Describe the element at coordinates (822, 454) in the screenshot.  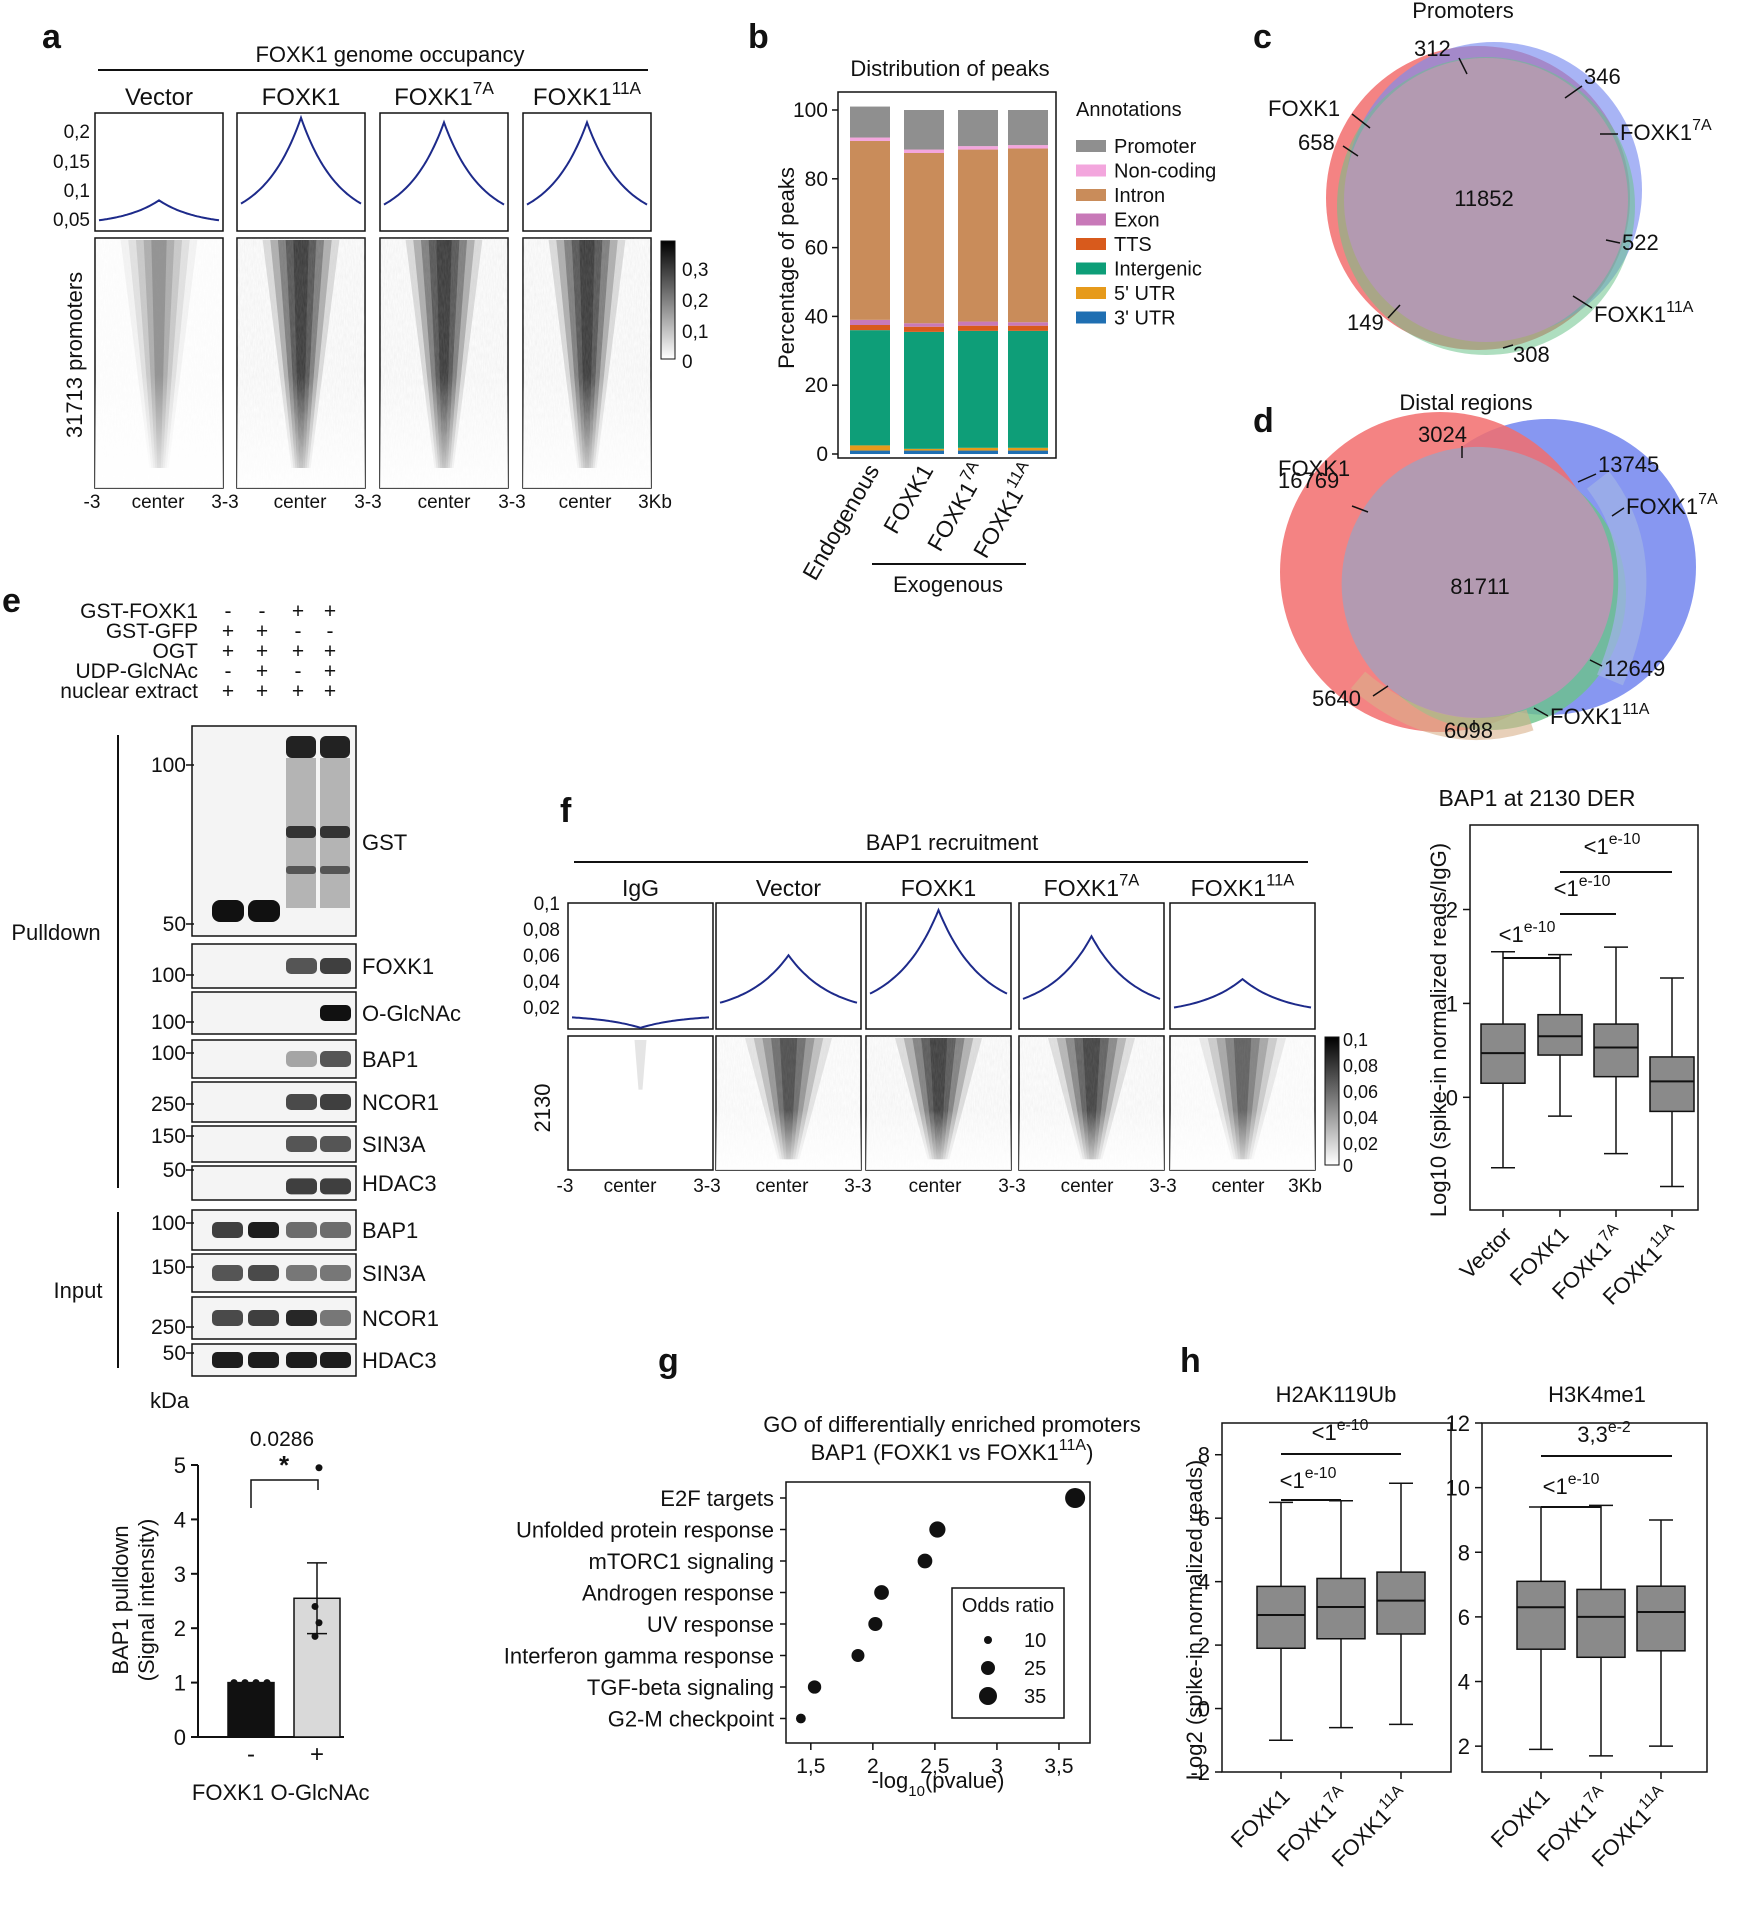
I see `panel-b-ytick: 0` at that location.